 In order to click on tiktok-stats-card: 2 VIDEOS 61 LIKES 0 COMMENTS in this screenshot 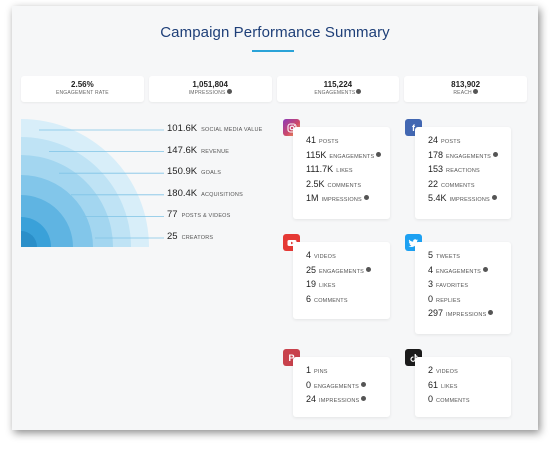, I will do `click(463, 387)`.